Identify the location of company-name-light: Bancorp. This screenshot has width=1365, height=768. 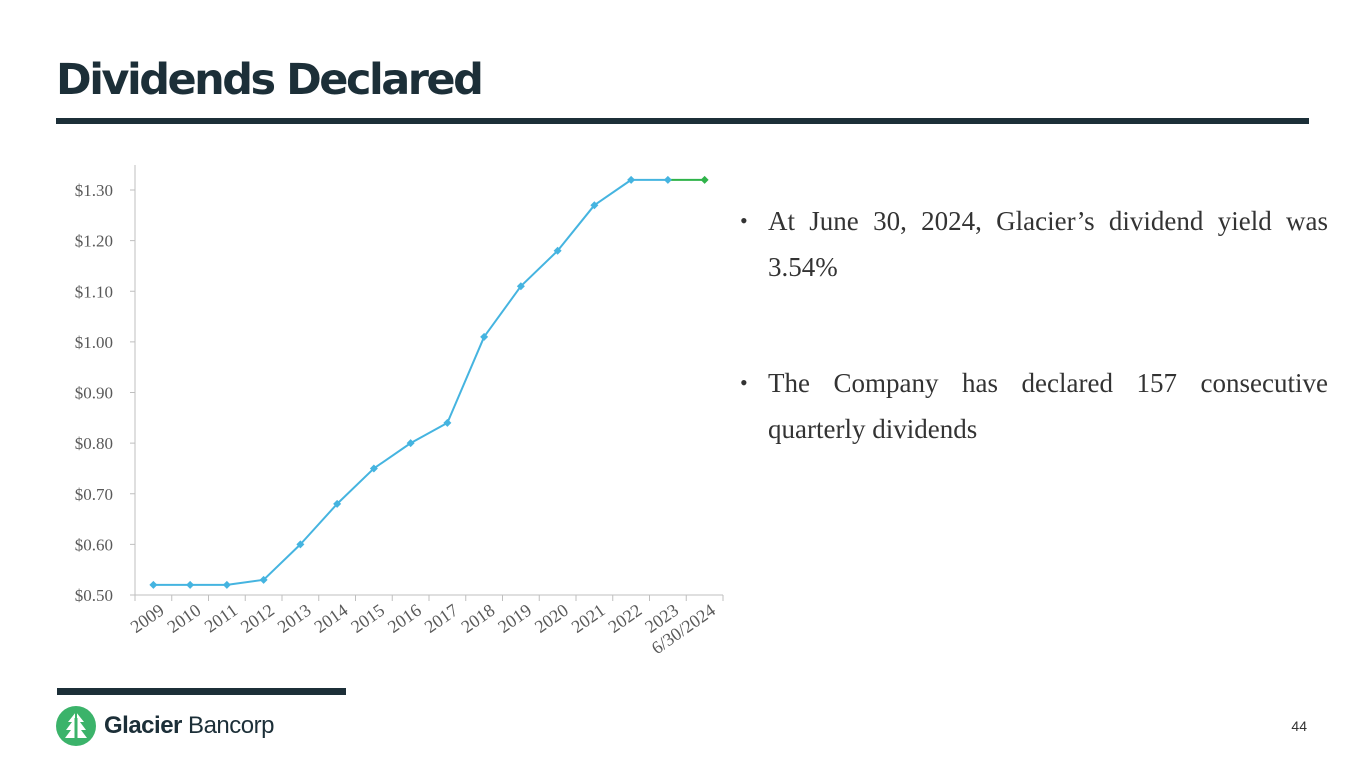
(227, 725).